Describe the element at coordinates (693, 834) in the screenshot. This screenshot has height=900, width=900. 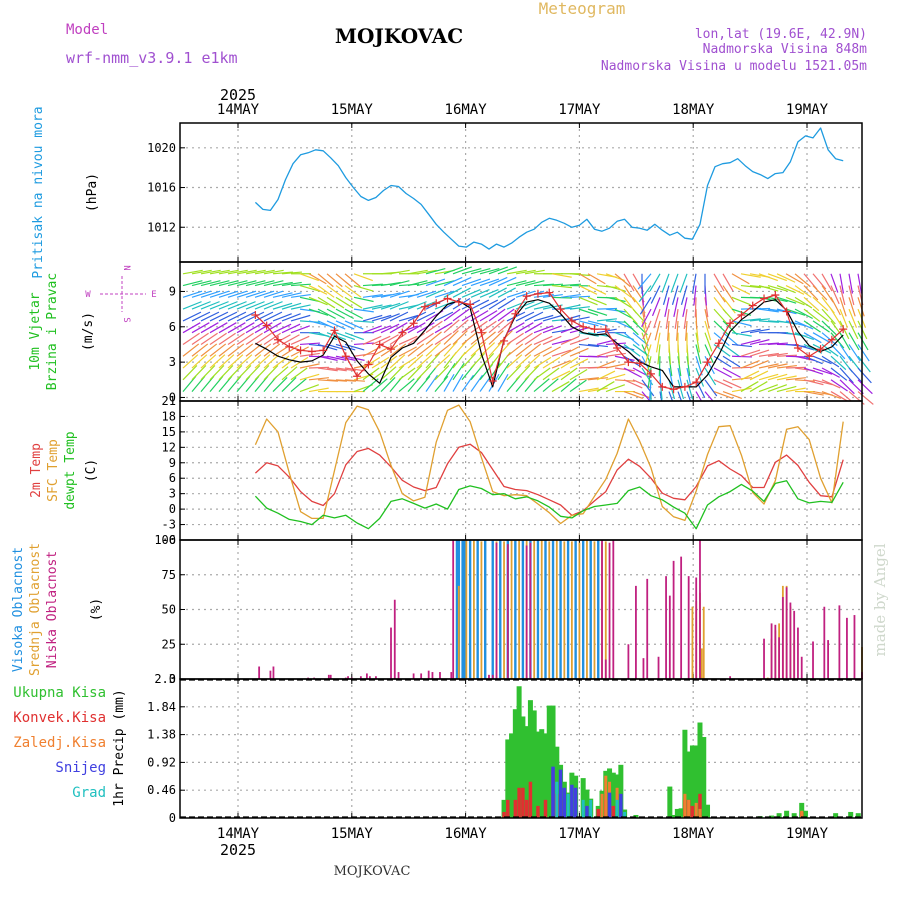
I see `day-label-bottom: 18MAY` at that location.